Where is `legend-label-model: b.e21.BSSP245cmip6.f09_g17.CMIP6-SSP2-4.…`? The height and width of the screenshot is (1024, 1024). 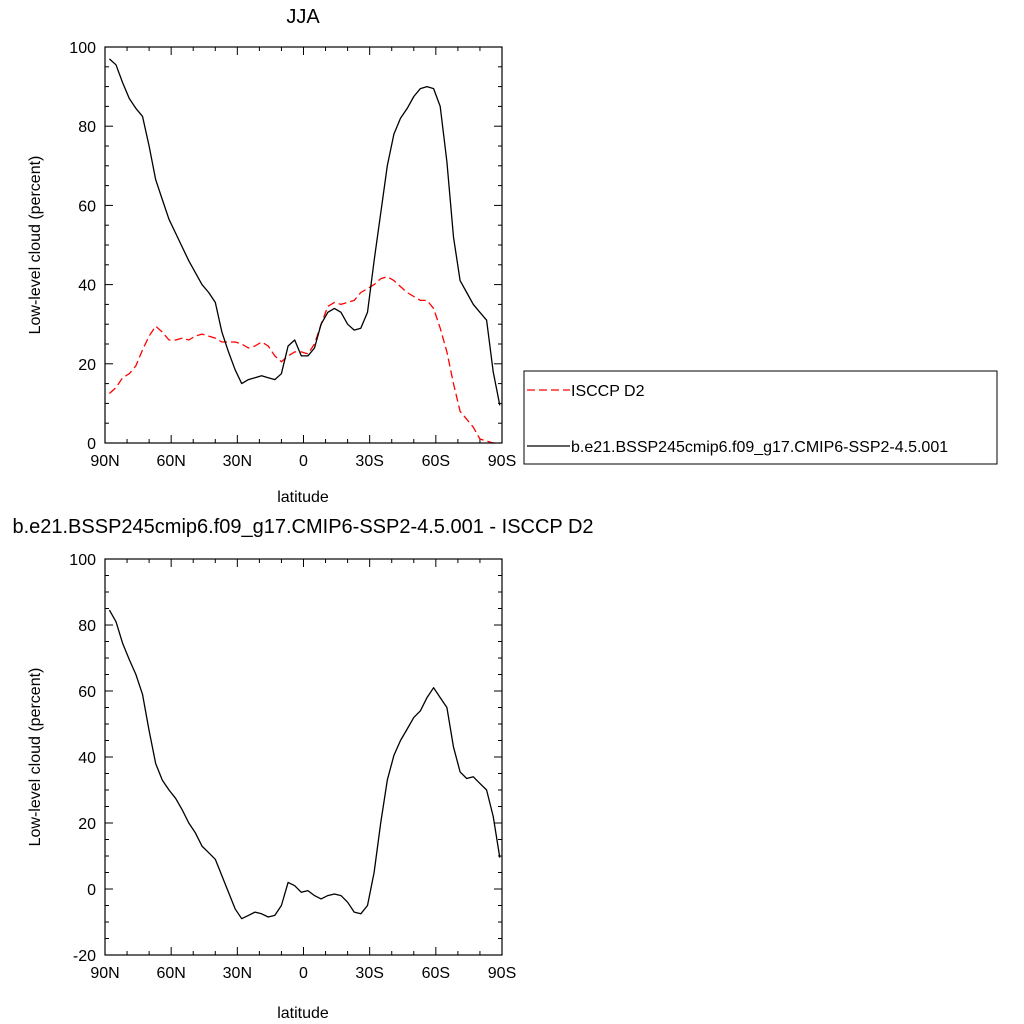
legend-label-model: b.e21.BSSP245cmip6.f09_g17.CMIP6-SSP2-4.… is located at coordinates (759, 447).